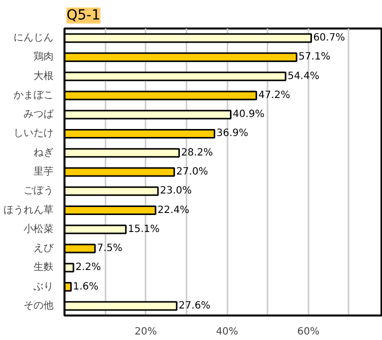 Image resolution: width=382 pixels, height=340 pixels. What do you see at coordinates (232, 134) in the screenshot?
I see `data-label: 36.9%` at bounding box center [232, 134].